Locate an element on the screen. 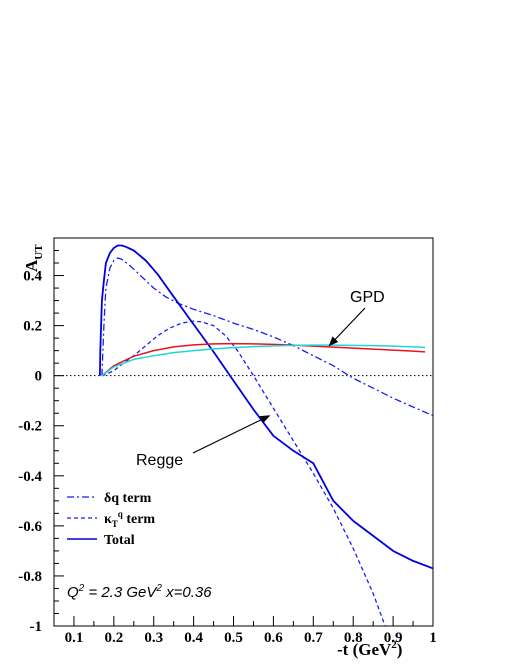 The width and height of the screenshot is (518, 670). y-tick-label: -0.2 is located at coordinates (30, 427).